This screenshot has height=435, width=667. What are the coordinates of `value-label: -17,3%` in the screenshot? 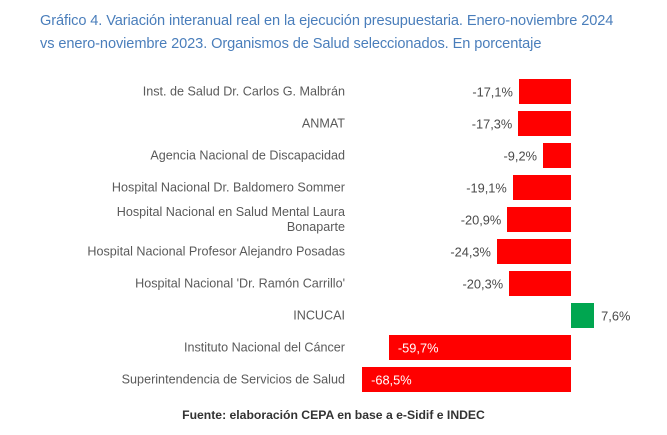 It's located at (492, 124).